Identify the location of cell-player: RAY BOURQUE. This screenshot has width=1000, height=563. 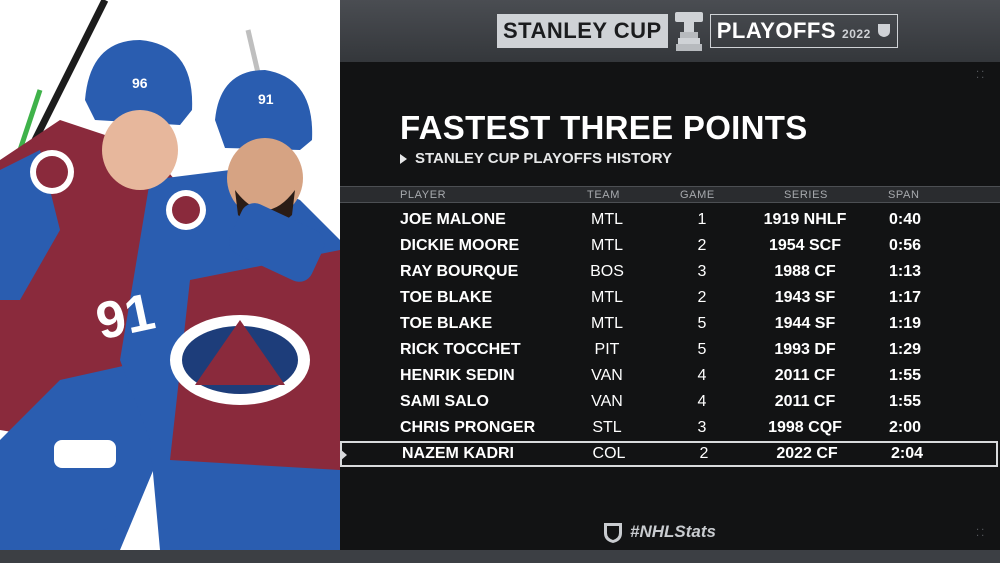
(459, 271).